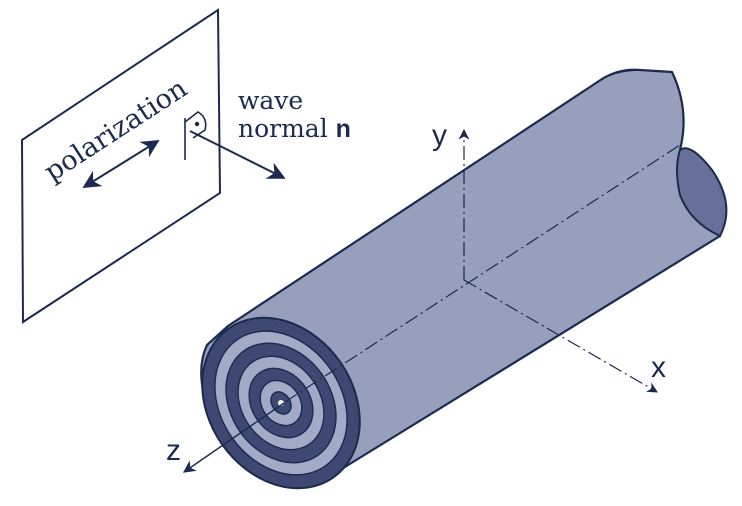 The width and height of the screenshot is (742, 506). I want to click on right-angle-marker-icon, so click(195, 135).